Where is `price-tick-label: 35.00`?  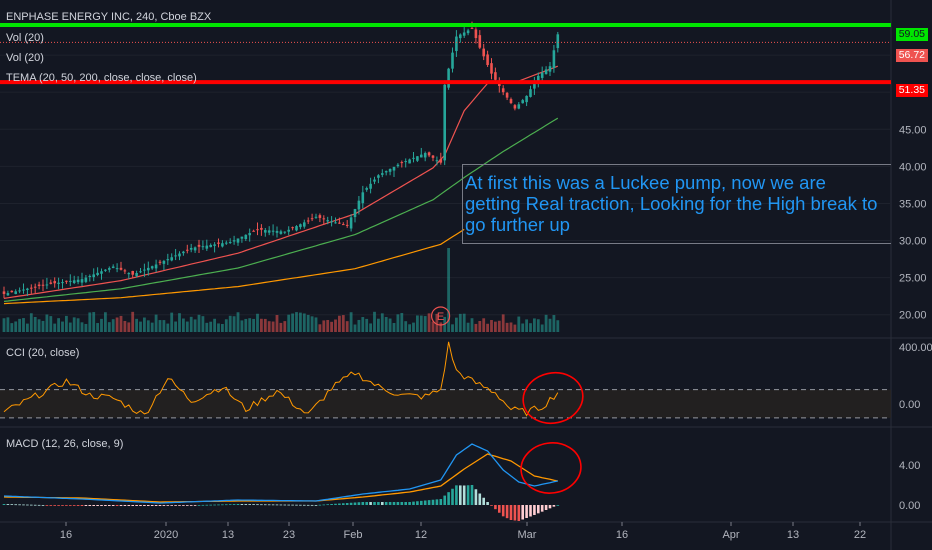
price-tick-label: 35.00 is located at coordinates (913, 204).